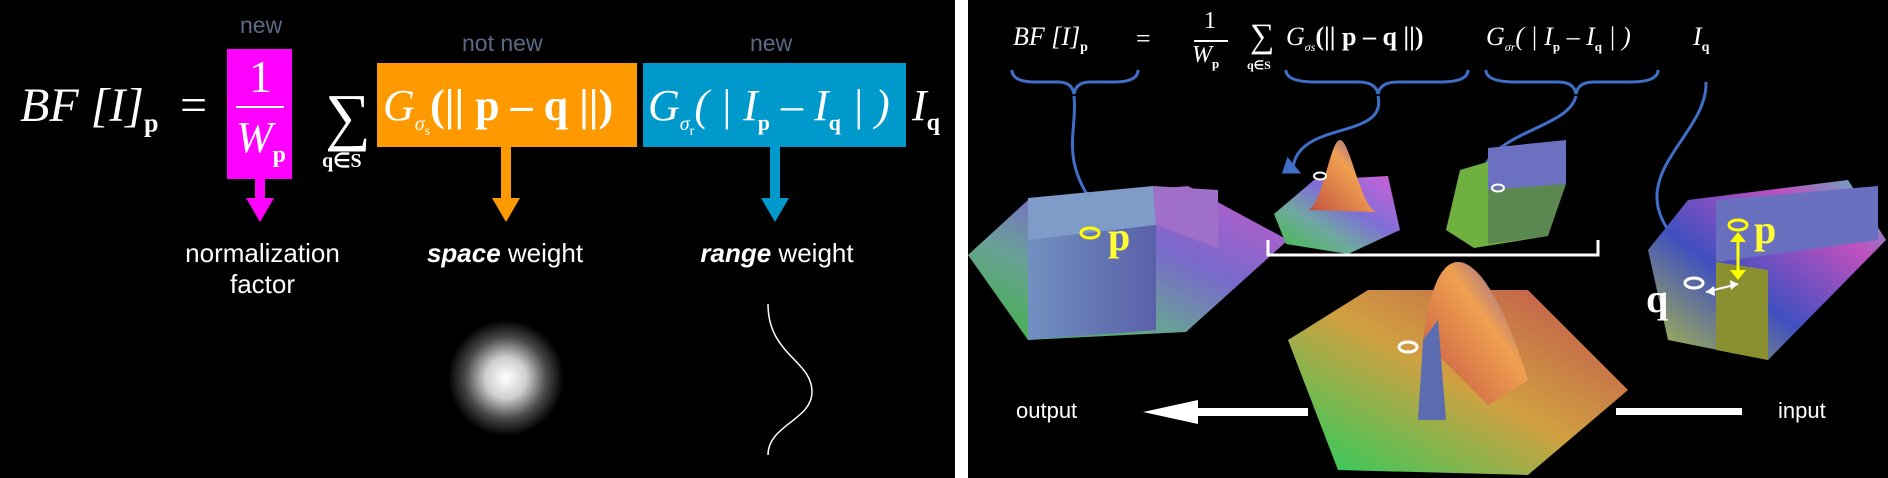 This screenshot has width=1888, height=478. What do you see at coordinates (1143, 38) in the screenshot?
I see `right-formula-equals: =` at bounding box center [1143, 38].